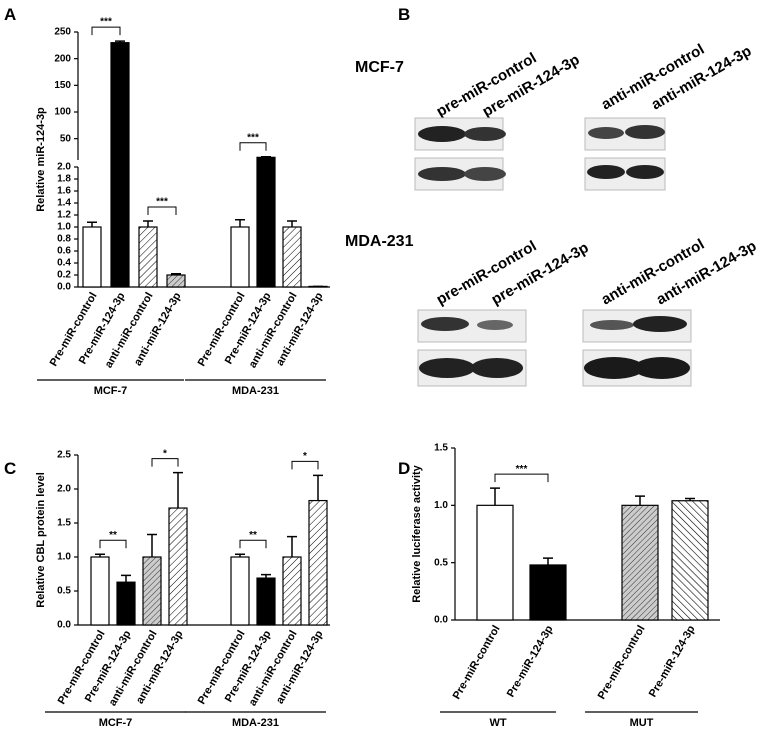 The height and width of the screenshot is (732, 778). I want to click on y-tick-label: 1.4, so click(64, 203).